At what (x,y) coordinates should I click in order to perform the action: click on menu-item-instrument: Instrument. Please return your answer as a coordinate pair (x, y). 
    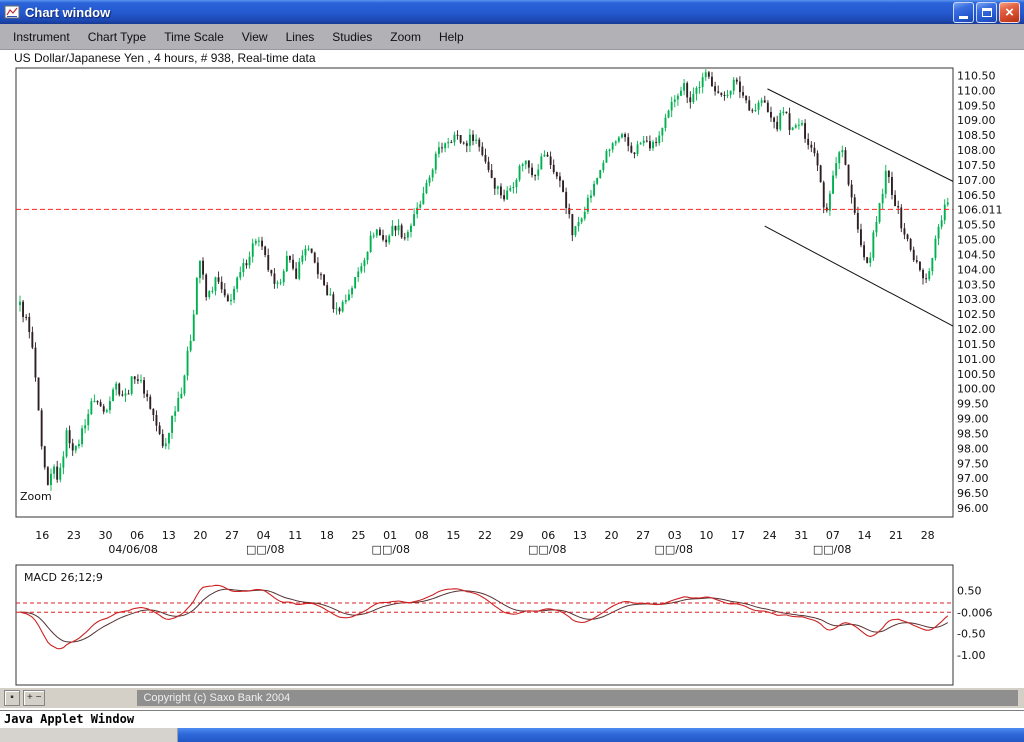
    Looking at the image, I should click on (41, 36).